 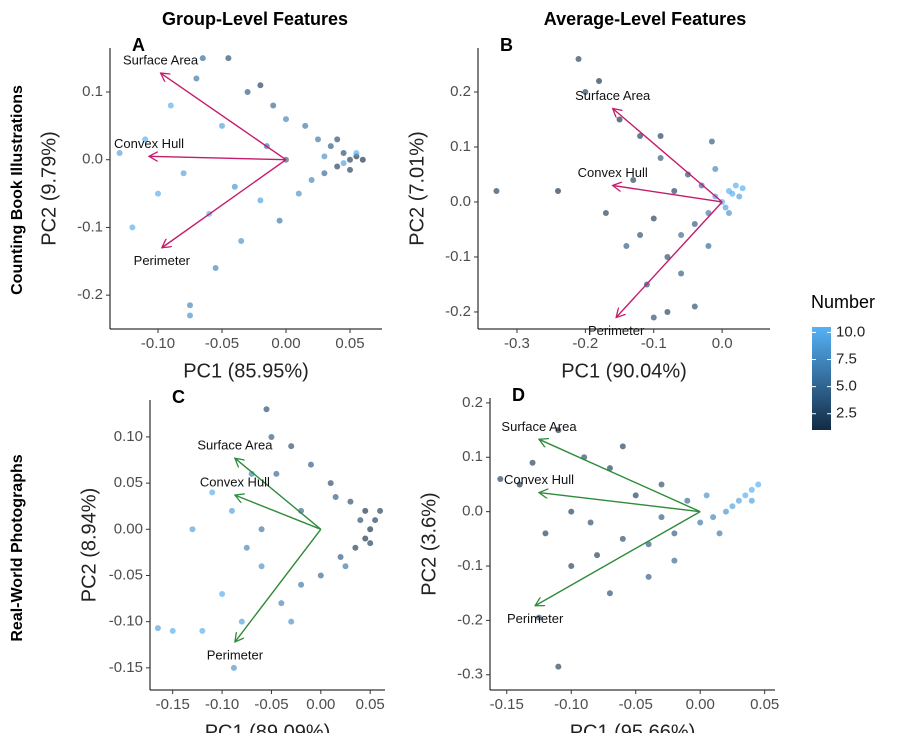 I want to click on x-tick-label: -0.05, so click(x=271, y=704).